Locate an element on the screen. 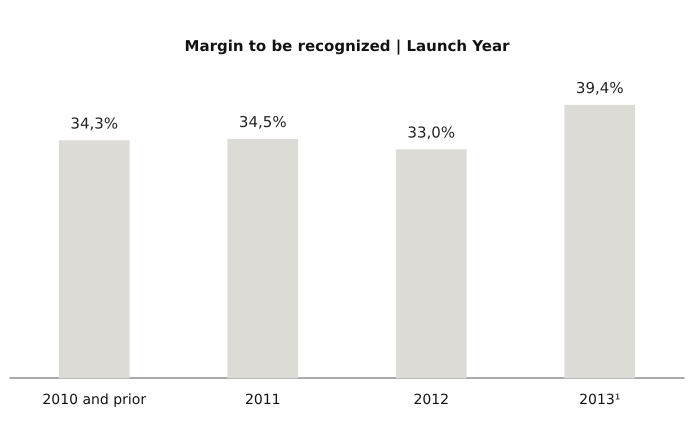  x-tick-label: 2012 is located at coordinates (431, 400).